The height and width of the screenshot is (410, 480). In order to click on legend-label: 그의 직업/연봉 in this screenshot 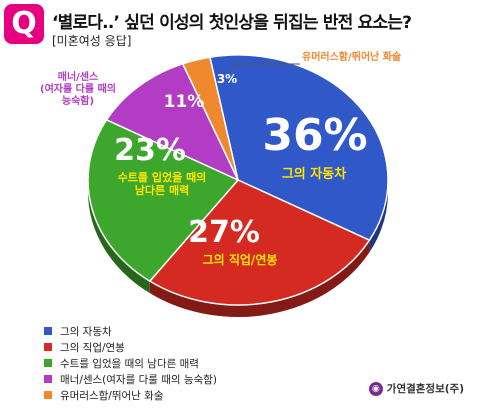, I will do `click(92, 347)`.